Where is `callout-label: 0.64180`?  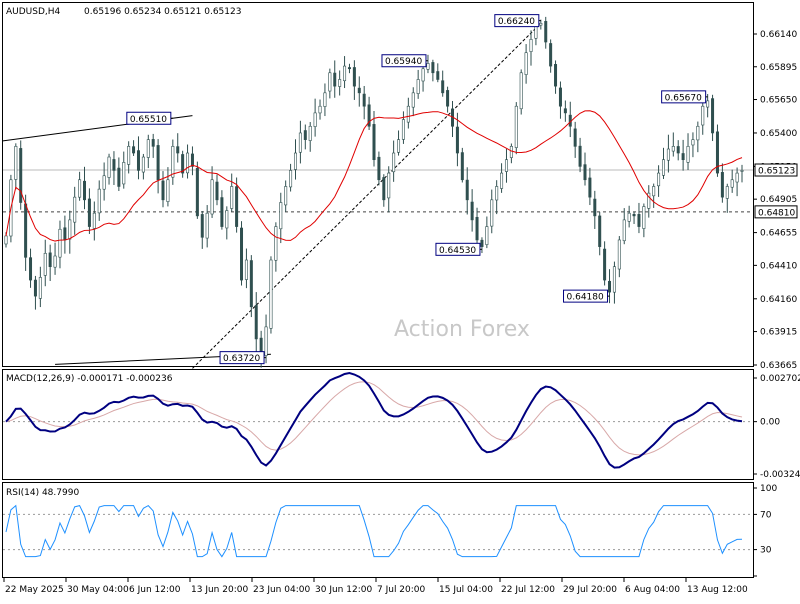 callout-label: 0.64180 is located at coordinates (585, 298).